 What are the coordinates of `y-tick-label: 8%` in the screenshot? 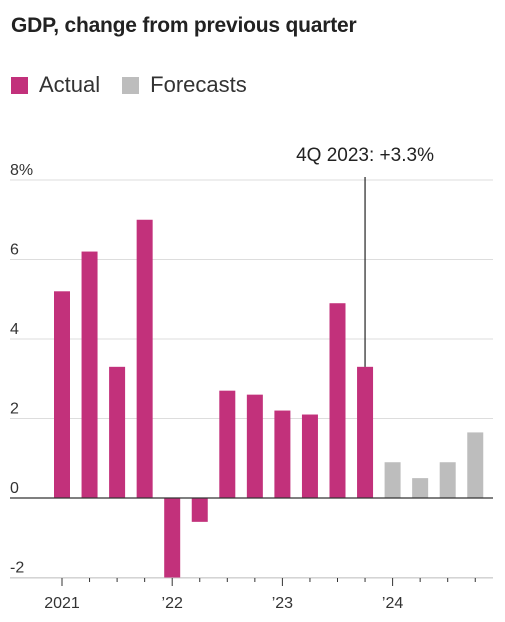 It's located at (21, 170).